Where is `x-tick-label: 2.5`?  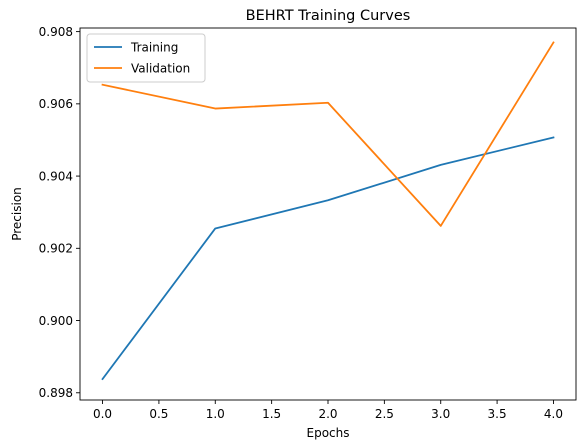
x-tick-label: 2.5 is located at coordinates (384, 414).